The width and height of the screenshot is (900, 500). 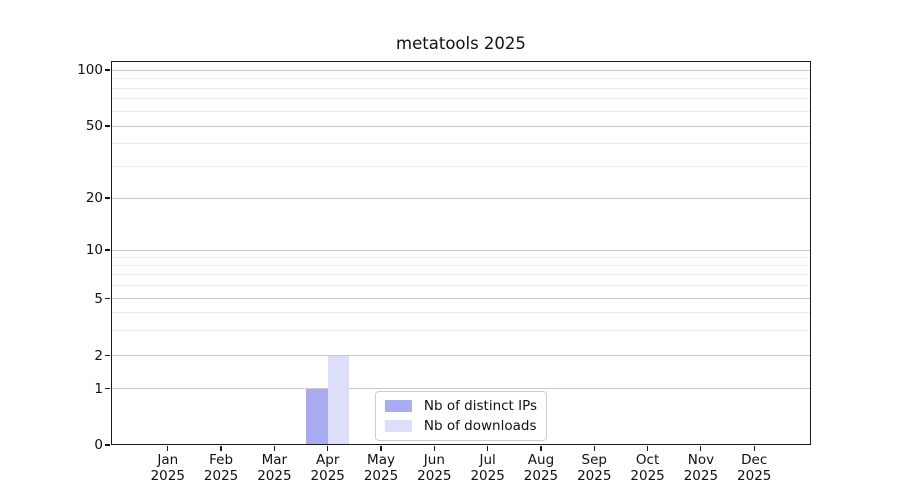 What do you see at coordinates (594, 460) in the screenshot?
I see `x-tick-label-line: Sep` at bounding box center [594, 460].